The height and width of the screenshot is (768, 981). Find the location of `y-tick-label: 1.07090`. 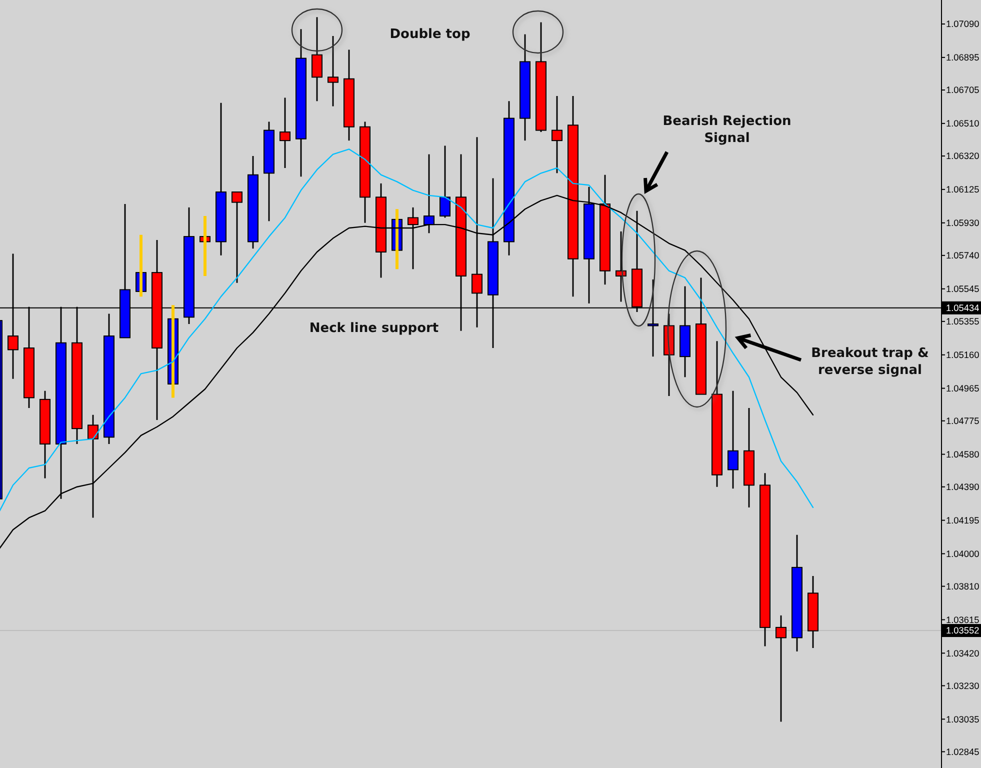

y-tick-label: 1.07090 is located at coordinates (963, 24).